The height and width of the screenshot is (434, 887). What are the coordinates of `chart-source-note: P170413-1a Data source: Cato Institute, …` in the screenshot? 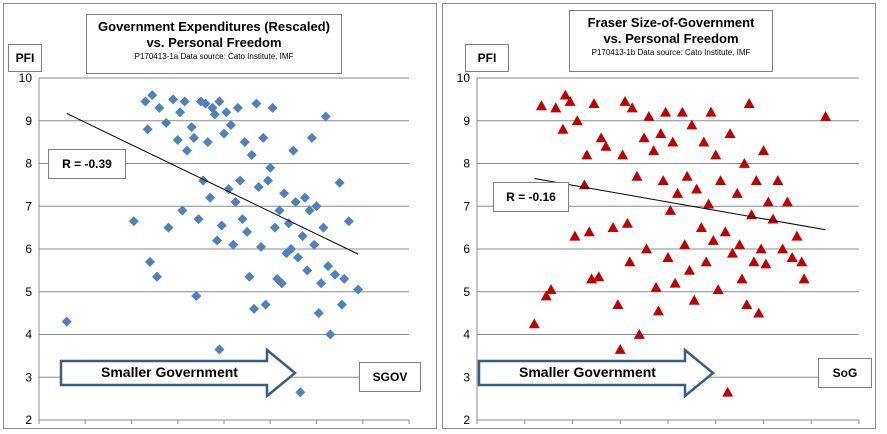 It's located at (214, 56).